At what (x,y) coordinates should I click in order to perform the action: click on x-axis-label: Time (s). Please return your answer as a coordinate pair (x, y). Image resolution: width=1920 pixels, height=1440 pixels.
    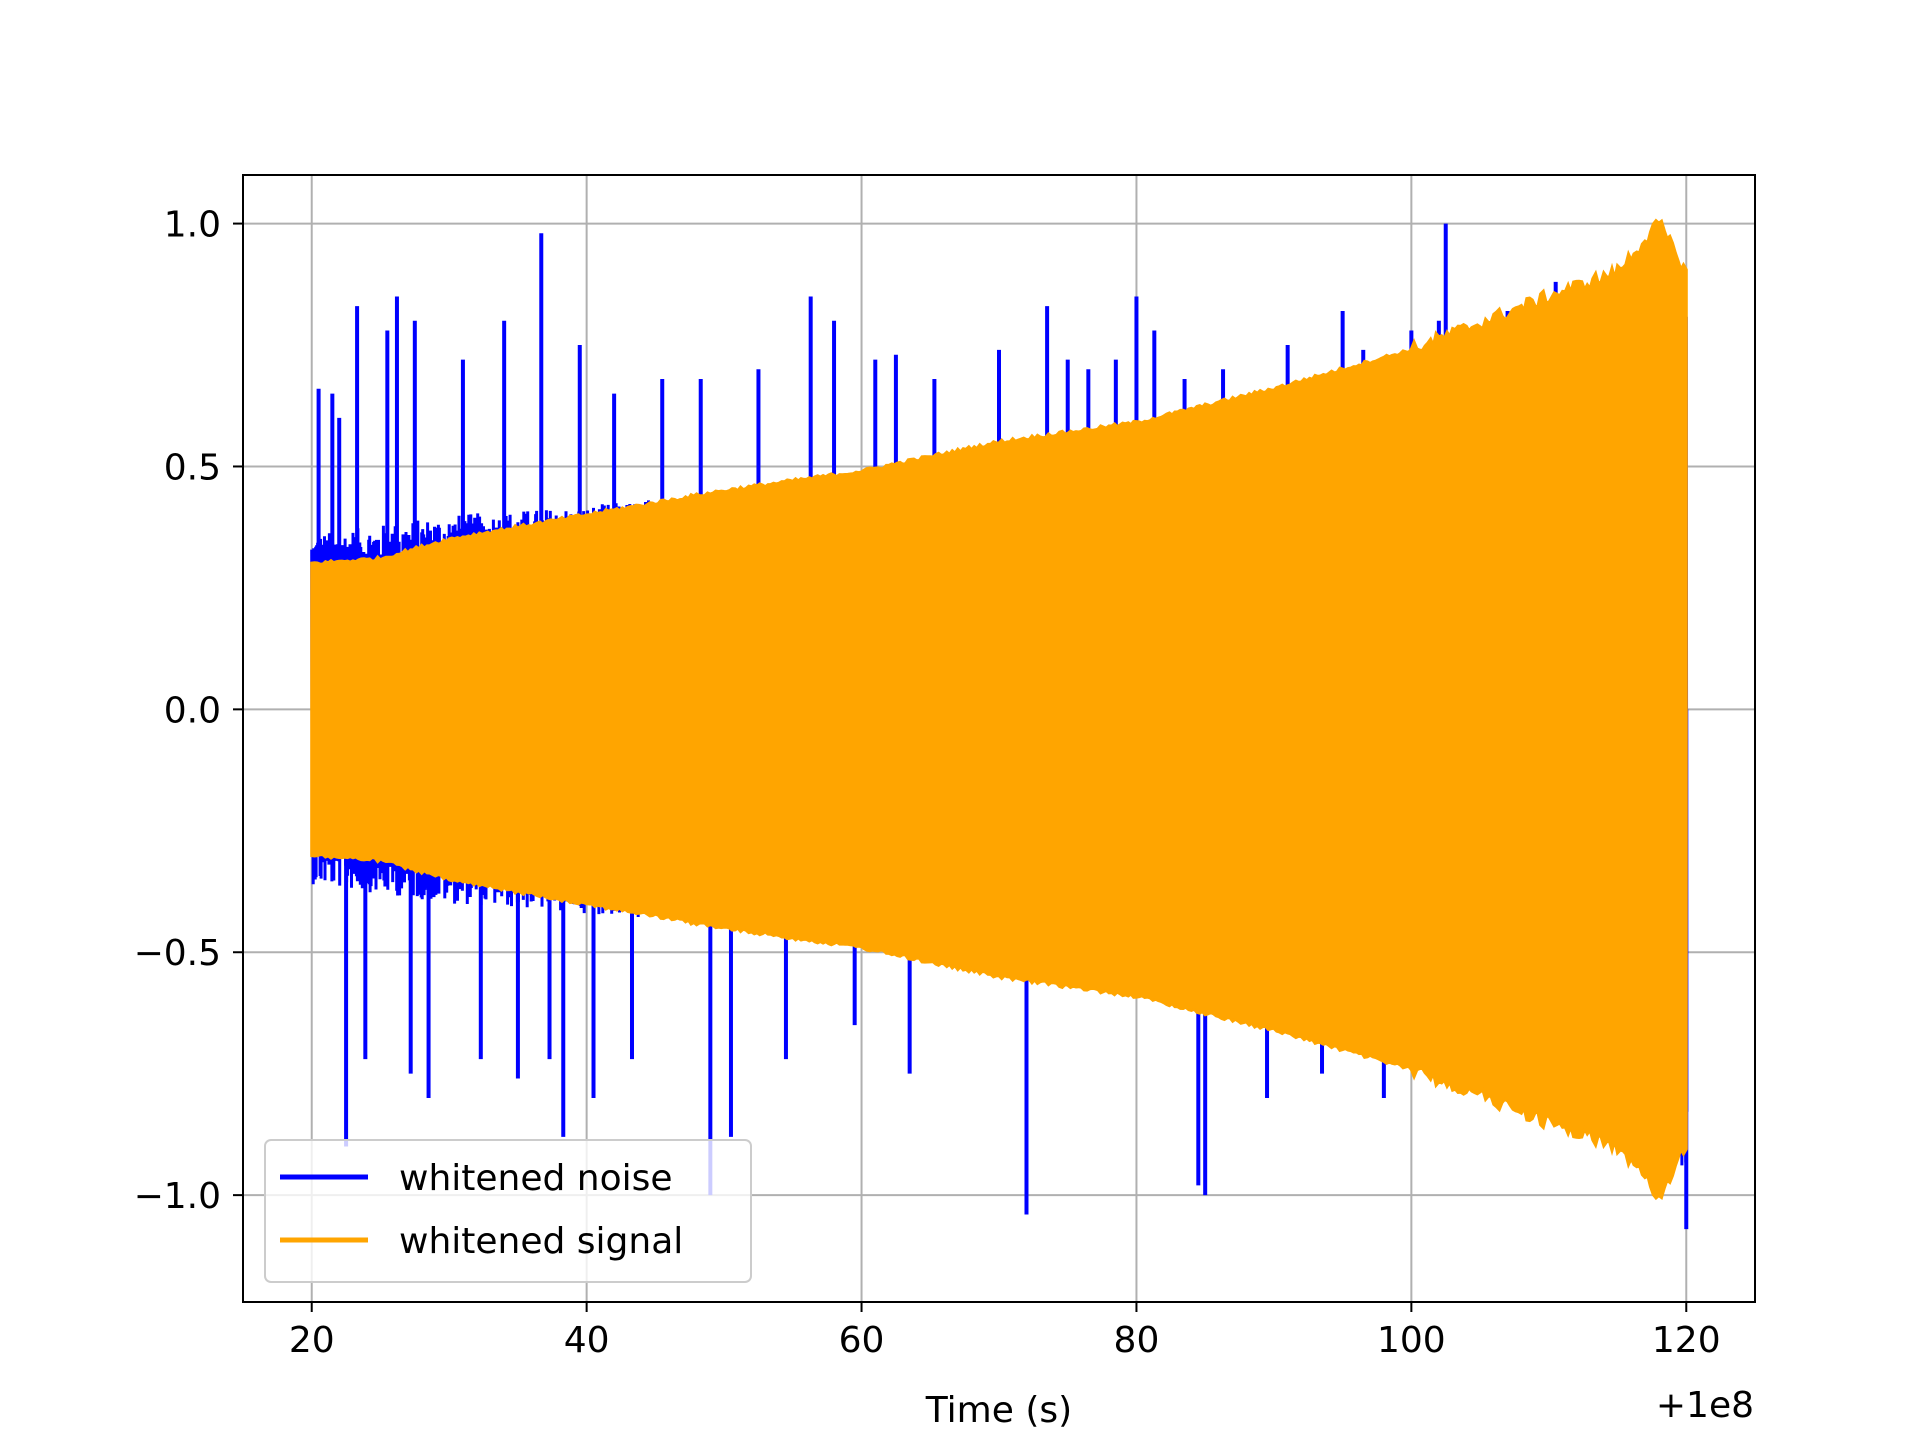
    Looking at the image, I should click on (998, 1410).